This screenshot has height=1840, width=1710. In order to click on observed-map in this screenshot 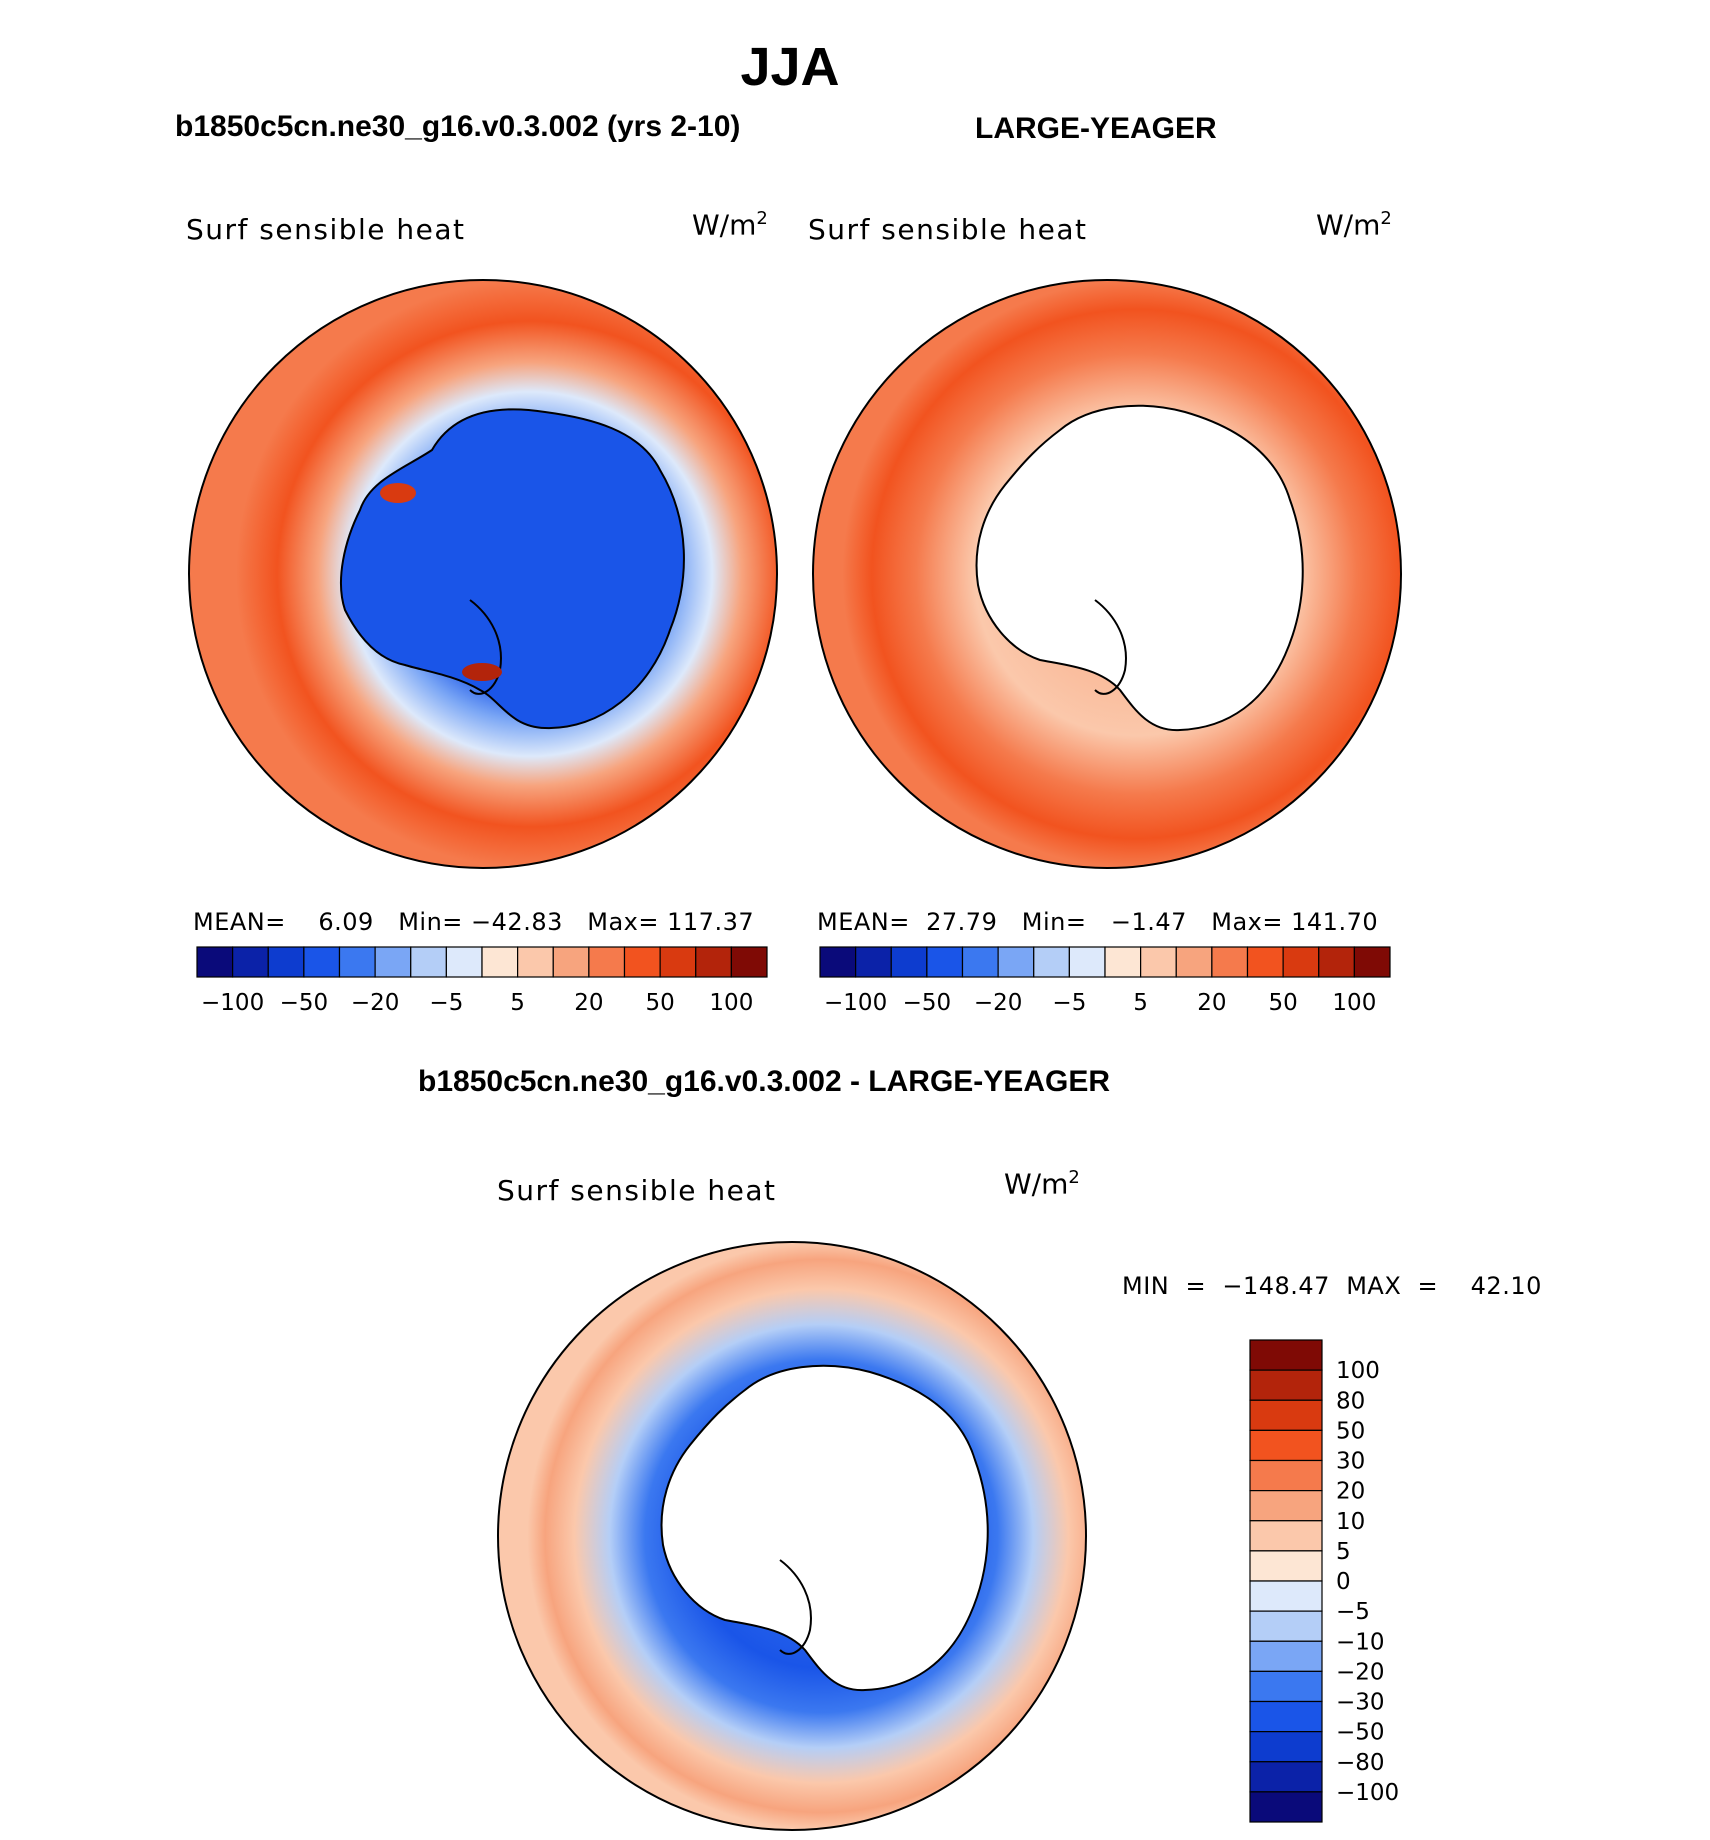, I will do `click(1107, 574)`.